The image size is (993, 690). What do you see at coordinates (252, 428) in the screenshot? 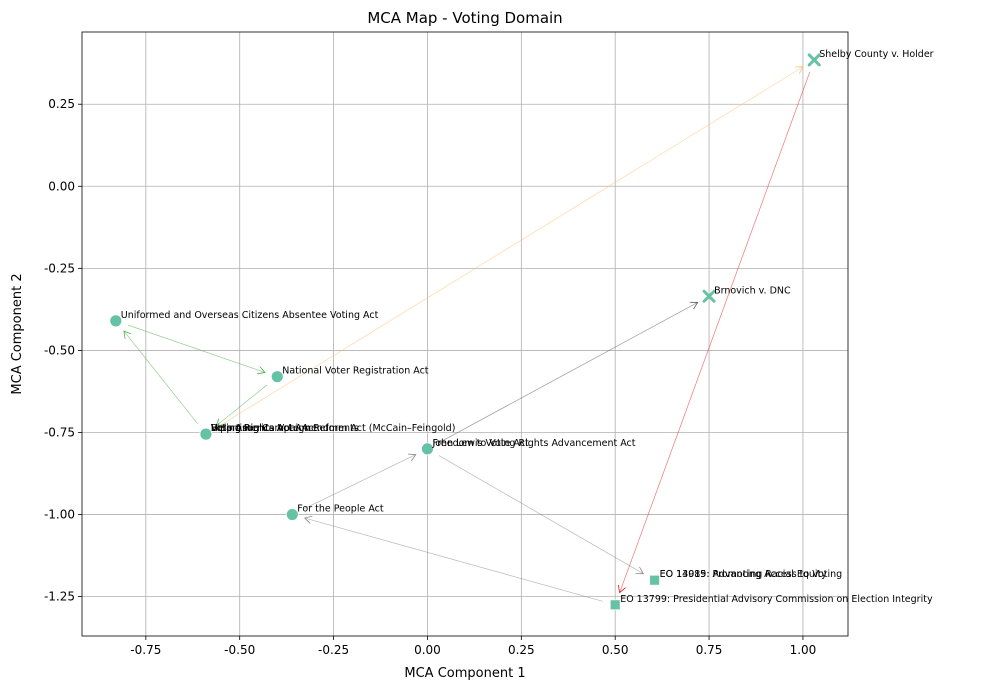
I see `point-label: Voting Rights Act` at bounding box center [252, 428].